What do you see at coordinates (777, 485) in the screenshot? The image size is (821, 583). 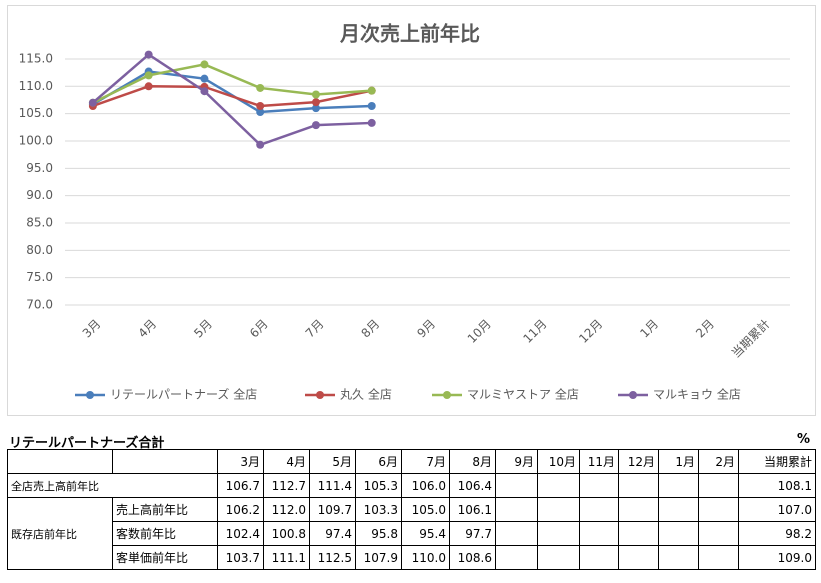 I see `cell: 108.1` at bounding box center [777, 485].